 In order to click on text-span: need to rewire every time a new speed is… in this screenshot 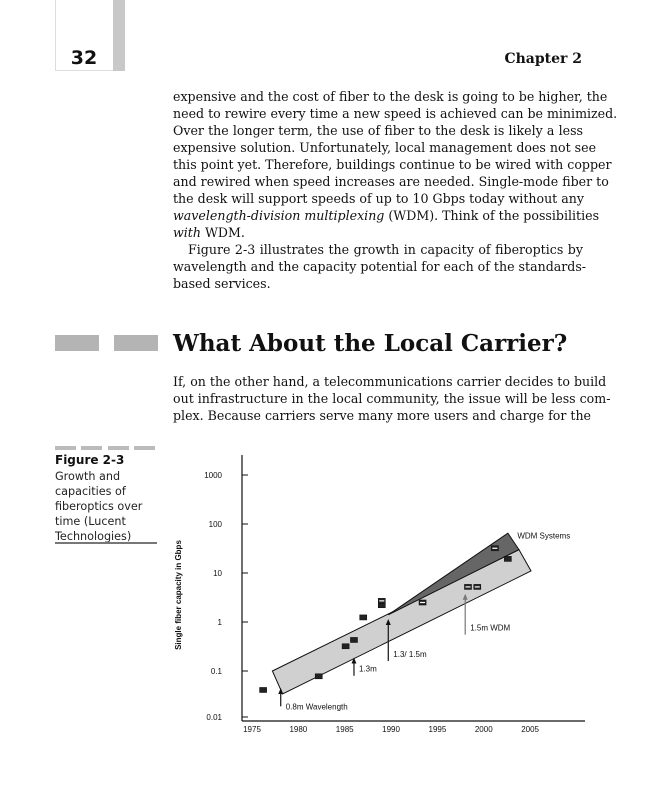, I will do `click(395, 113)`.